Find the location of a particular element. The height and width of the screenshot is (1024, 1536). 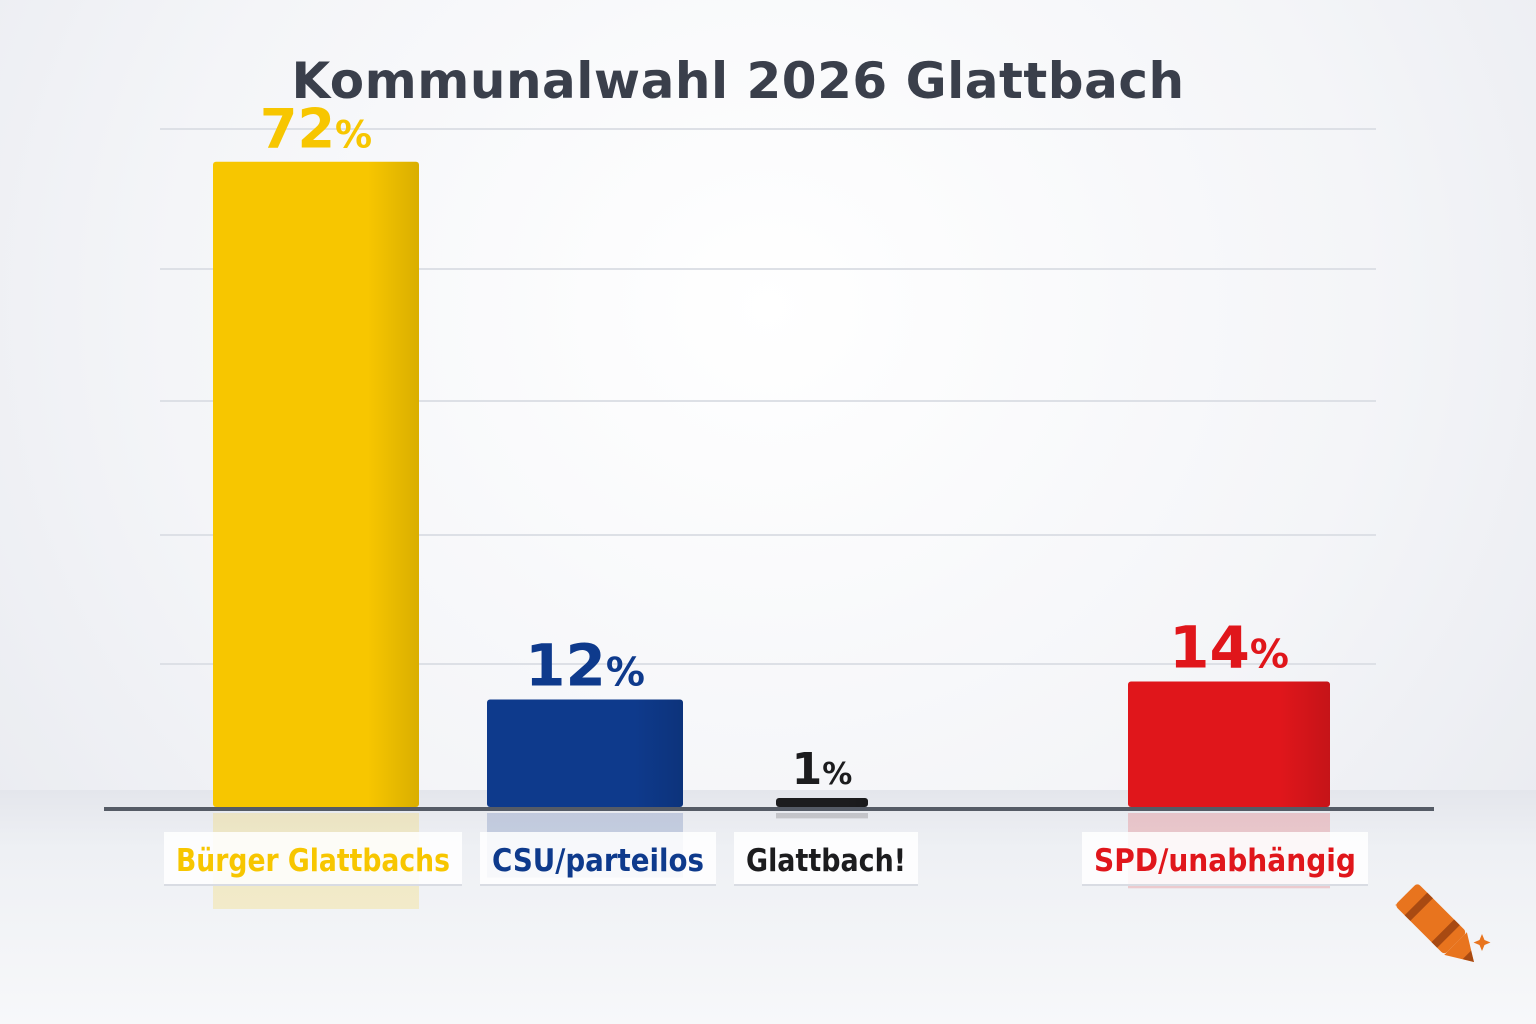

value-number: 72 is located at coordinates (297, 129).